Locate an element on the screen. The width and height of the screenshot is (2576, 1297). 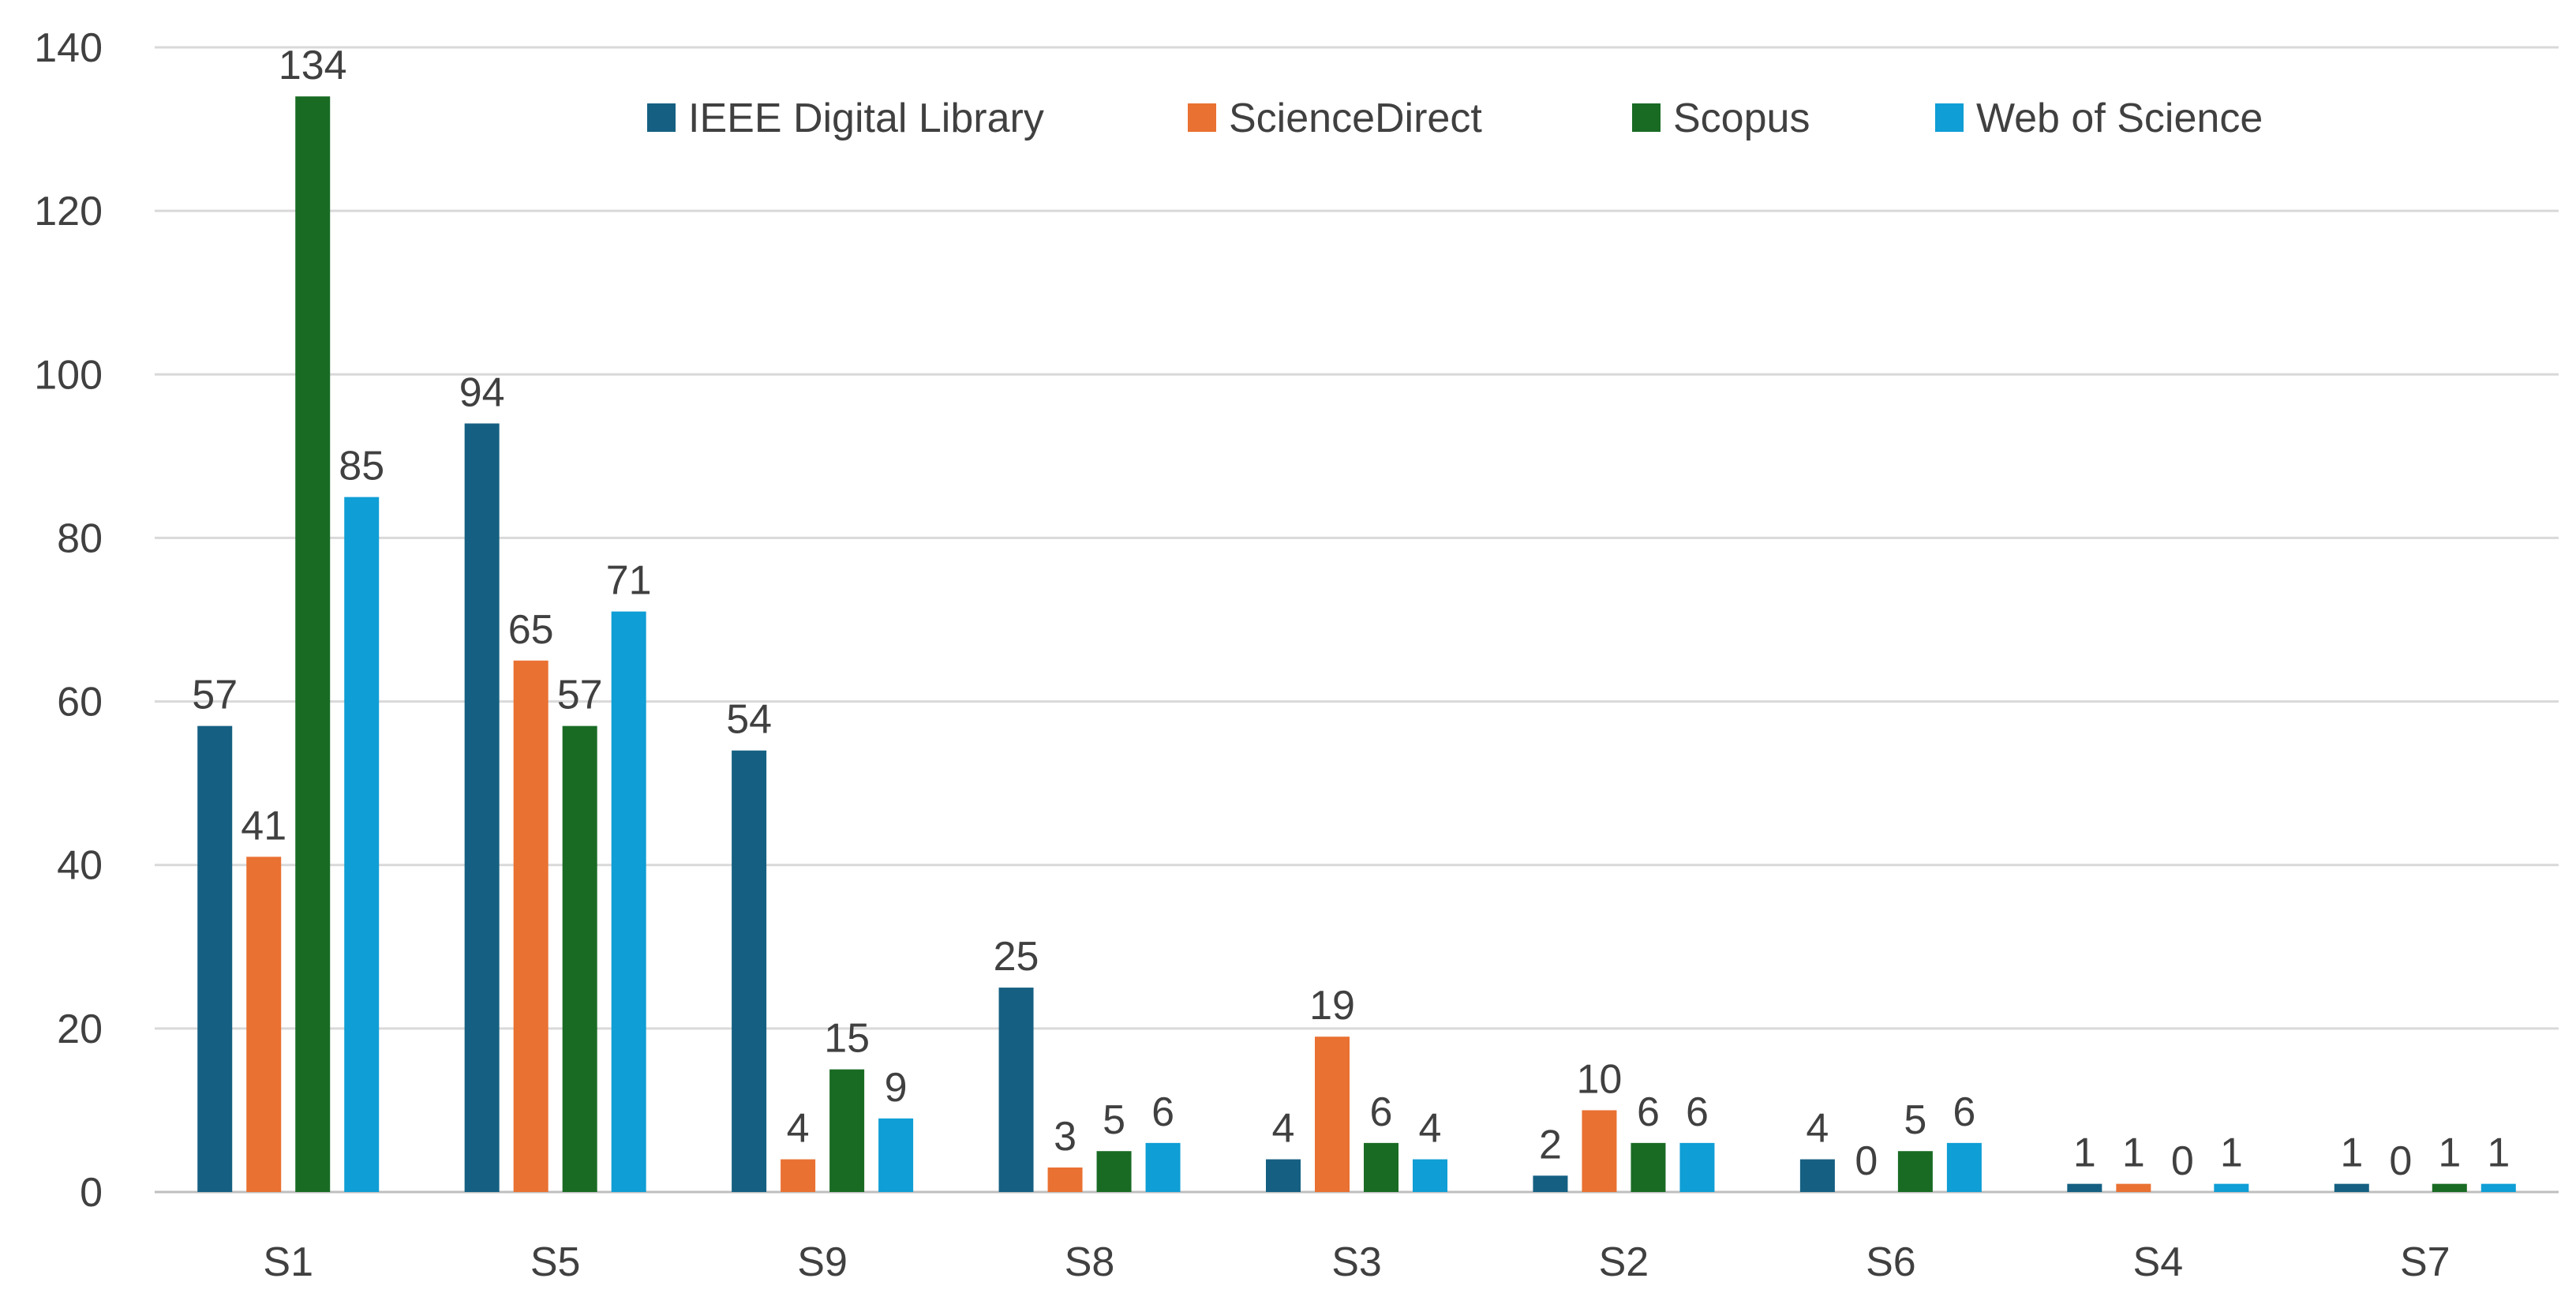
data-label: 3 is located at coordinates (1065, 1137).